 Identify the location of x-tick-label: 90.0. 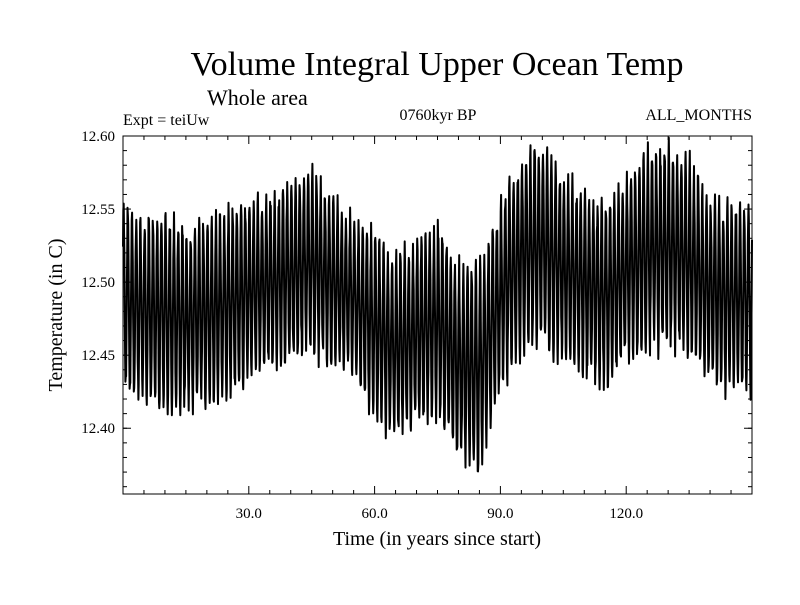
(500, 514).